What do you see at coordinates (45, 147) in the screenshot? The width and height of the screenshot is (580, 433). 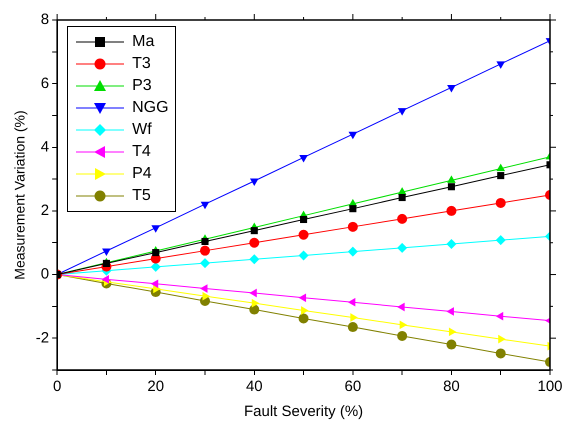 I see `y-tick-label: 4` at bounding box center [45, 147].